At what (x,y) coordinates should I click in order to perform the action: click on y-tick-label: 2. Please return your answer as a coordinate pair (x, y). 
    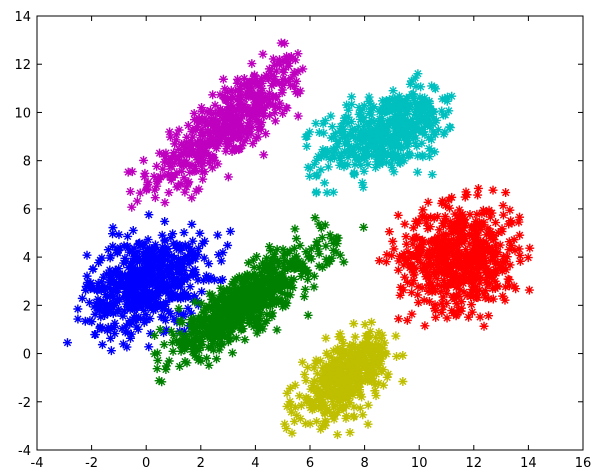
    Looking at the image, I should click on (27, 306).